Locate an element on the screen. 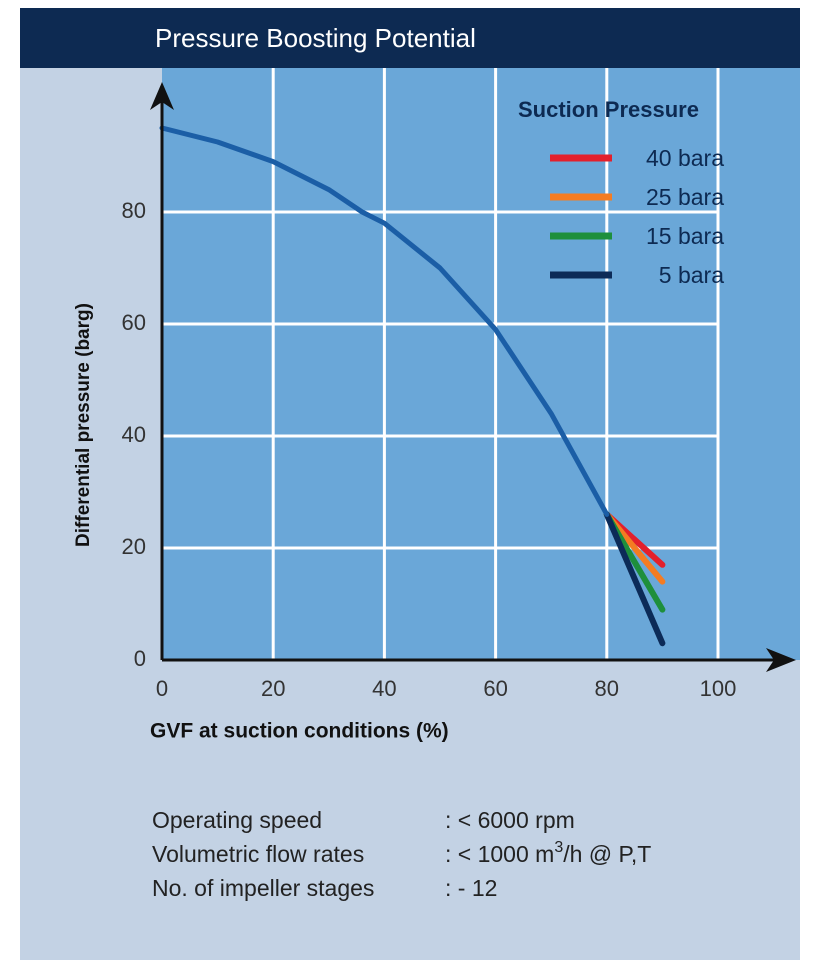  note-label: Volumetric flow rates is located at coordinates (258, 854).